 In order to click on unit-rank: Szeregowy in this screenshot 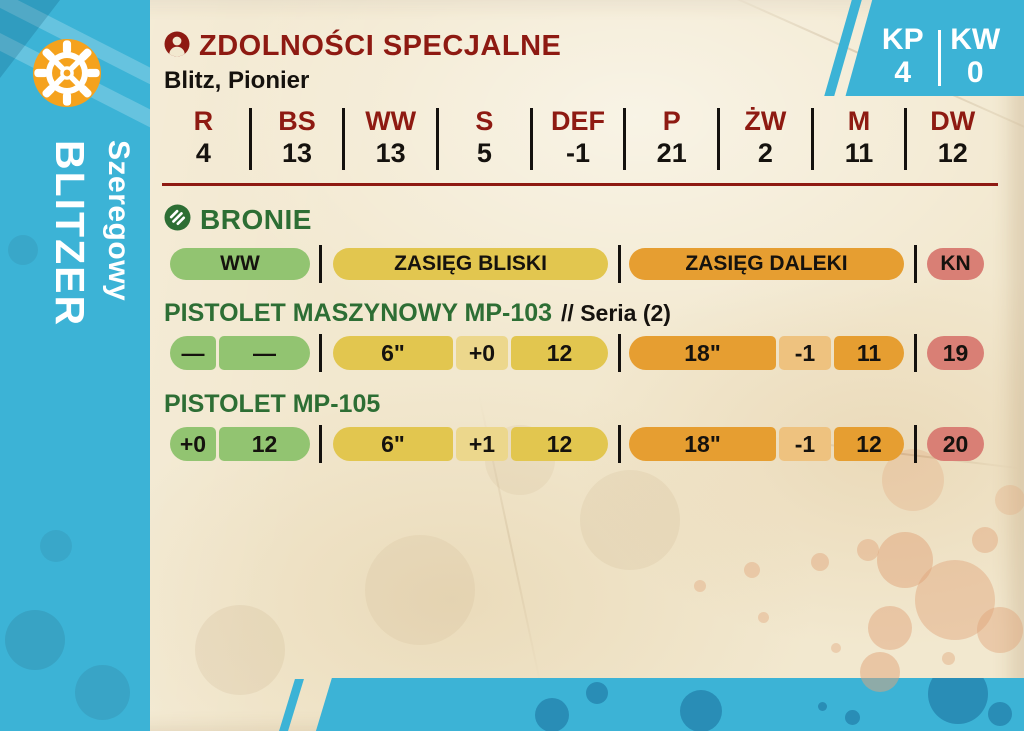, I will do `click(118, 221)`.